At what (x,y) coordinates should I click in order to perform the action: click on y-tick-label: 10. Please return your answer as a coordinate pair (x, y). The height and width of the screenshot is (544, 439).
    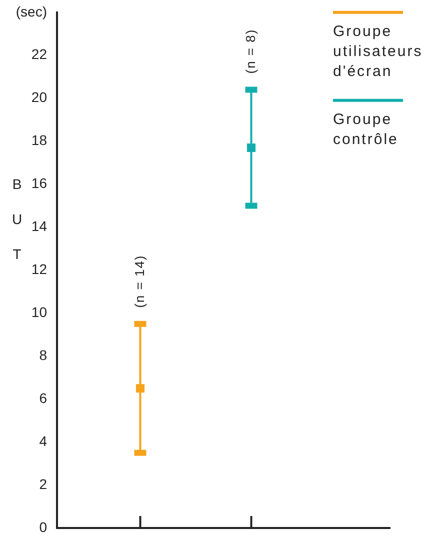
    Looking at the image, I should click on (39, 312).